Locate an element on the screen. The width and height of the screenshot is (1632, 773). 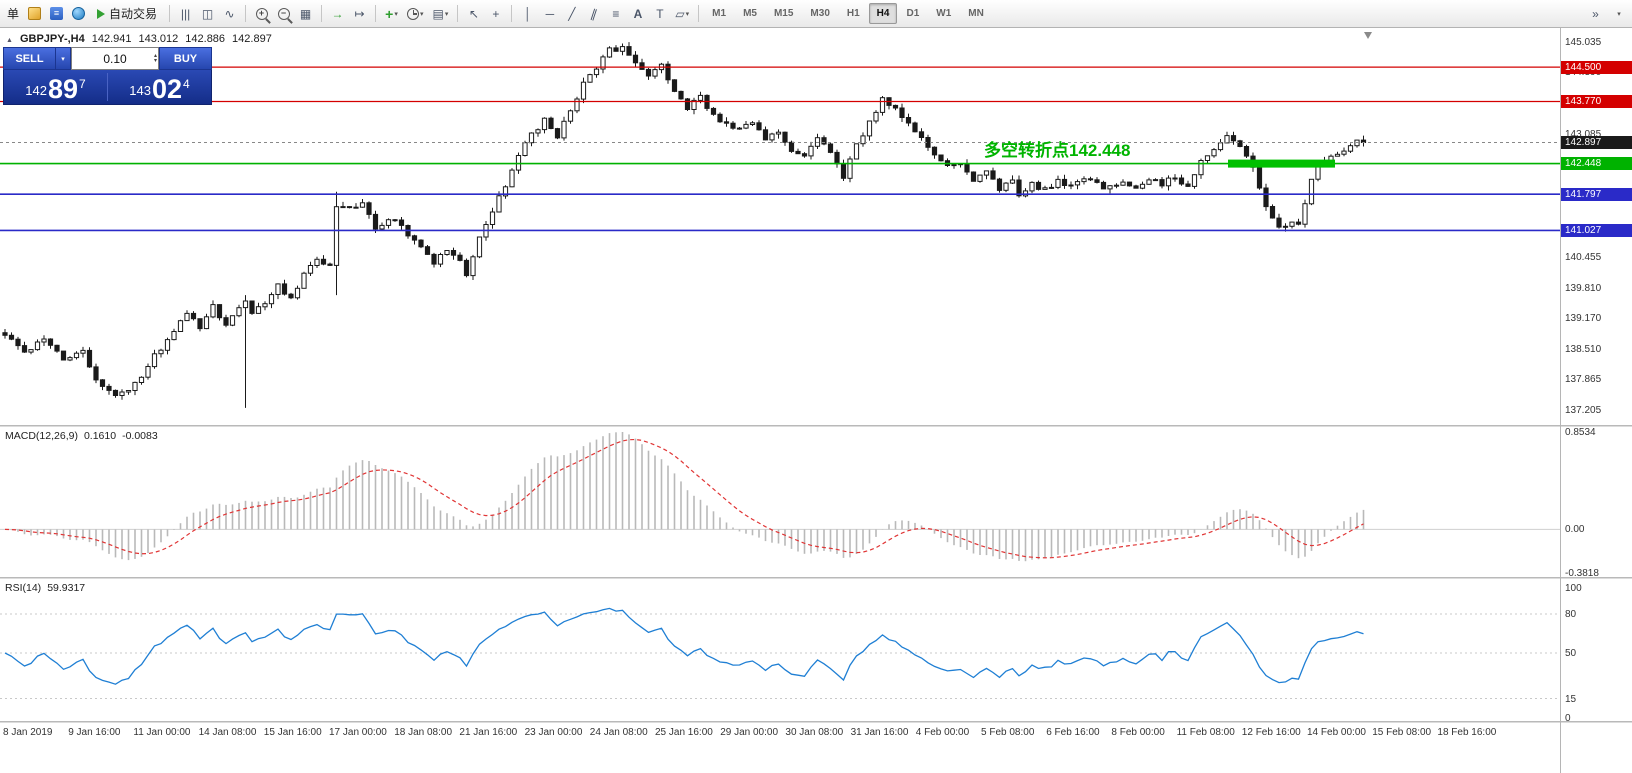
label-tool-button: T is located at coordinates (659, 14).